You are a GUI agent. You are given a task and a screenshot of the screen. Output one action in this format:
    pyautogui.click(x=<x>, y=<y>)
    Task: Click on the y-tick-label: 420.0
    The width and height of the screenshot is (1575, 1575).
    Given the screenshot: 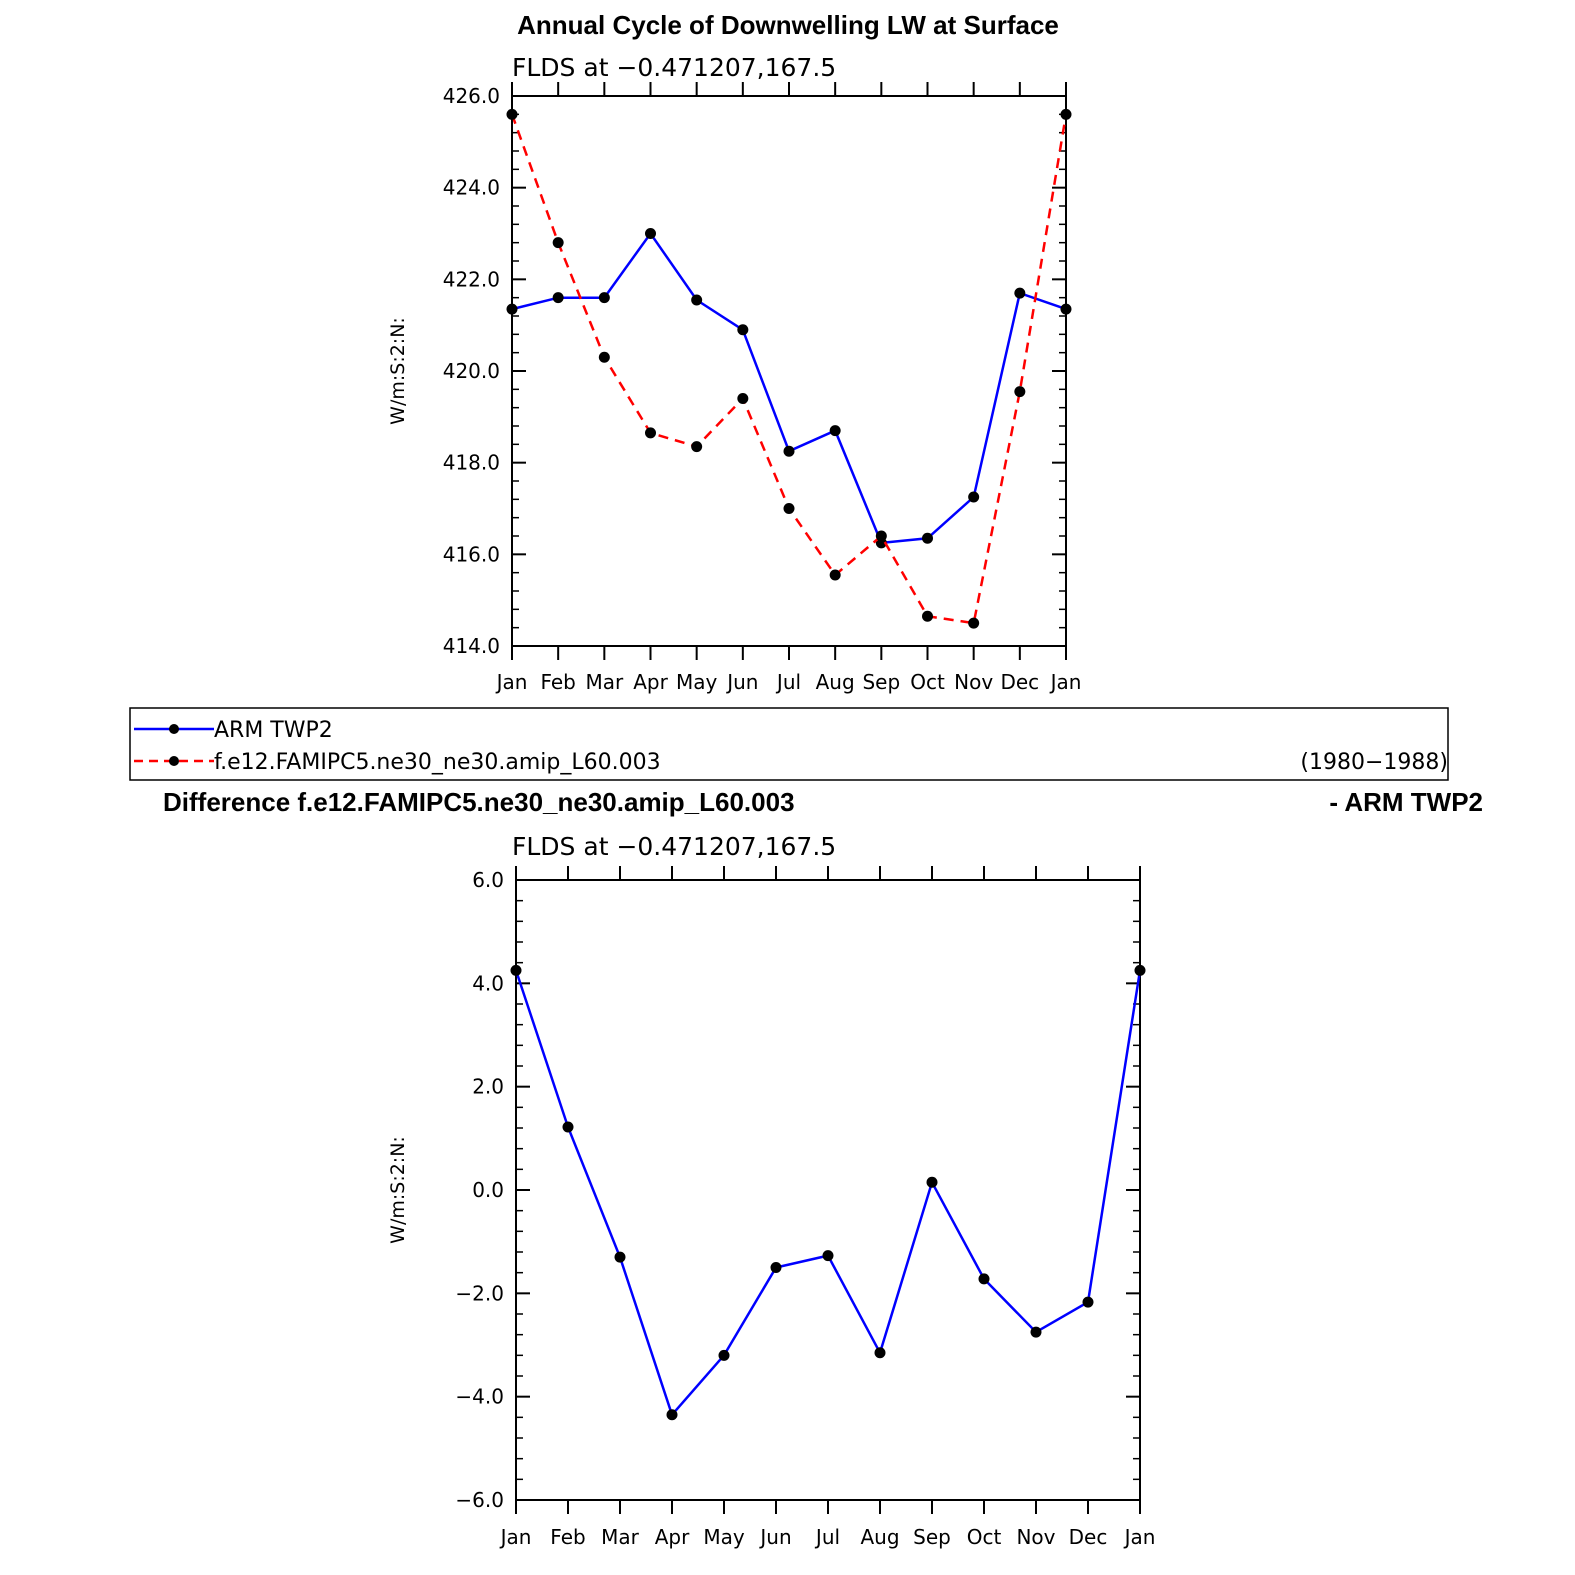 What is the action you would take?
    pyautogui.click(x=471, y=371)
    